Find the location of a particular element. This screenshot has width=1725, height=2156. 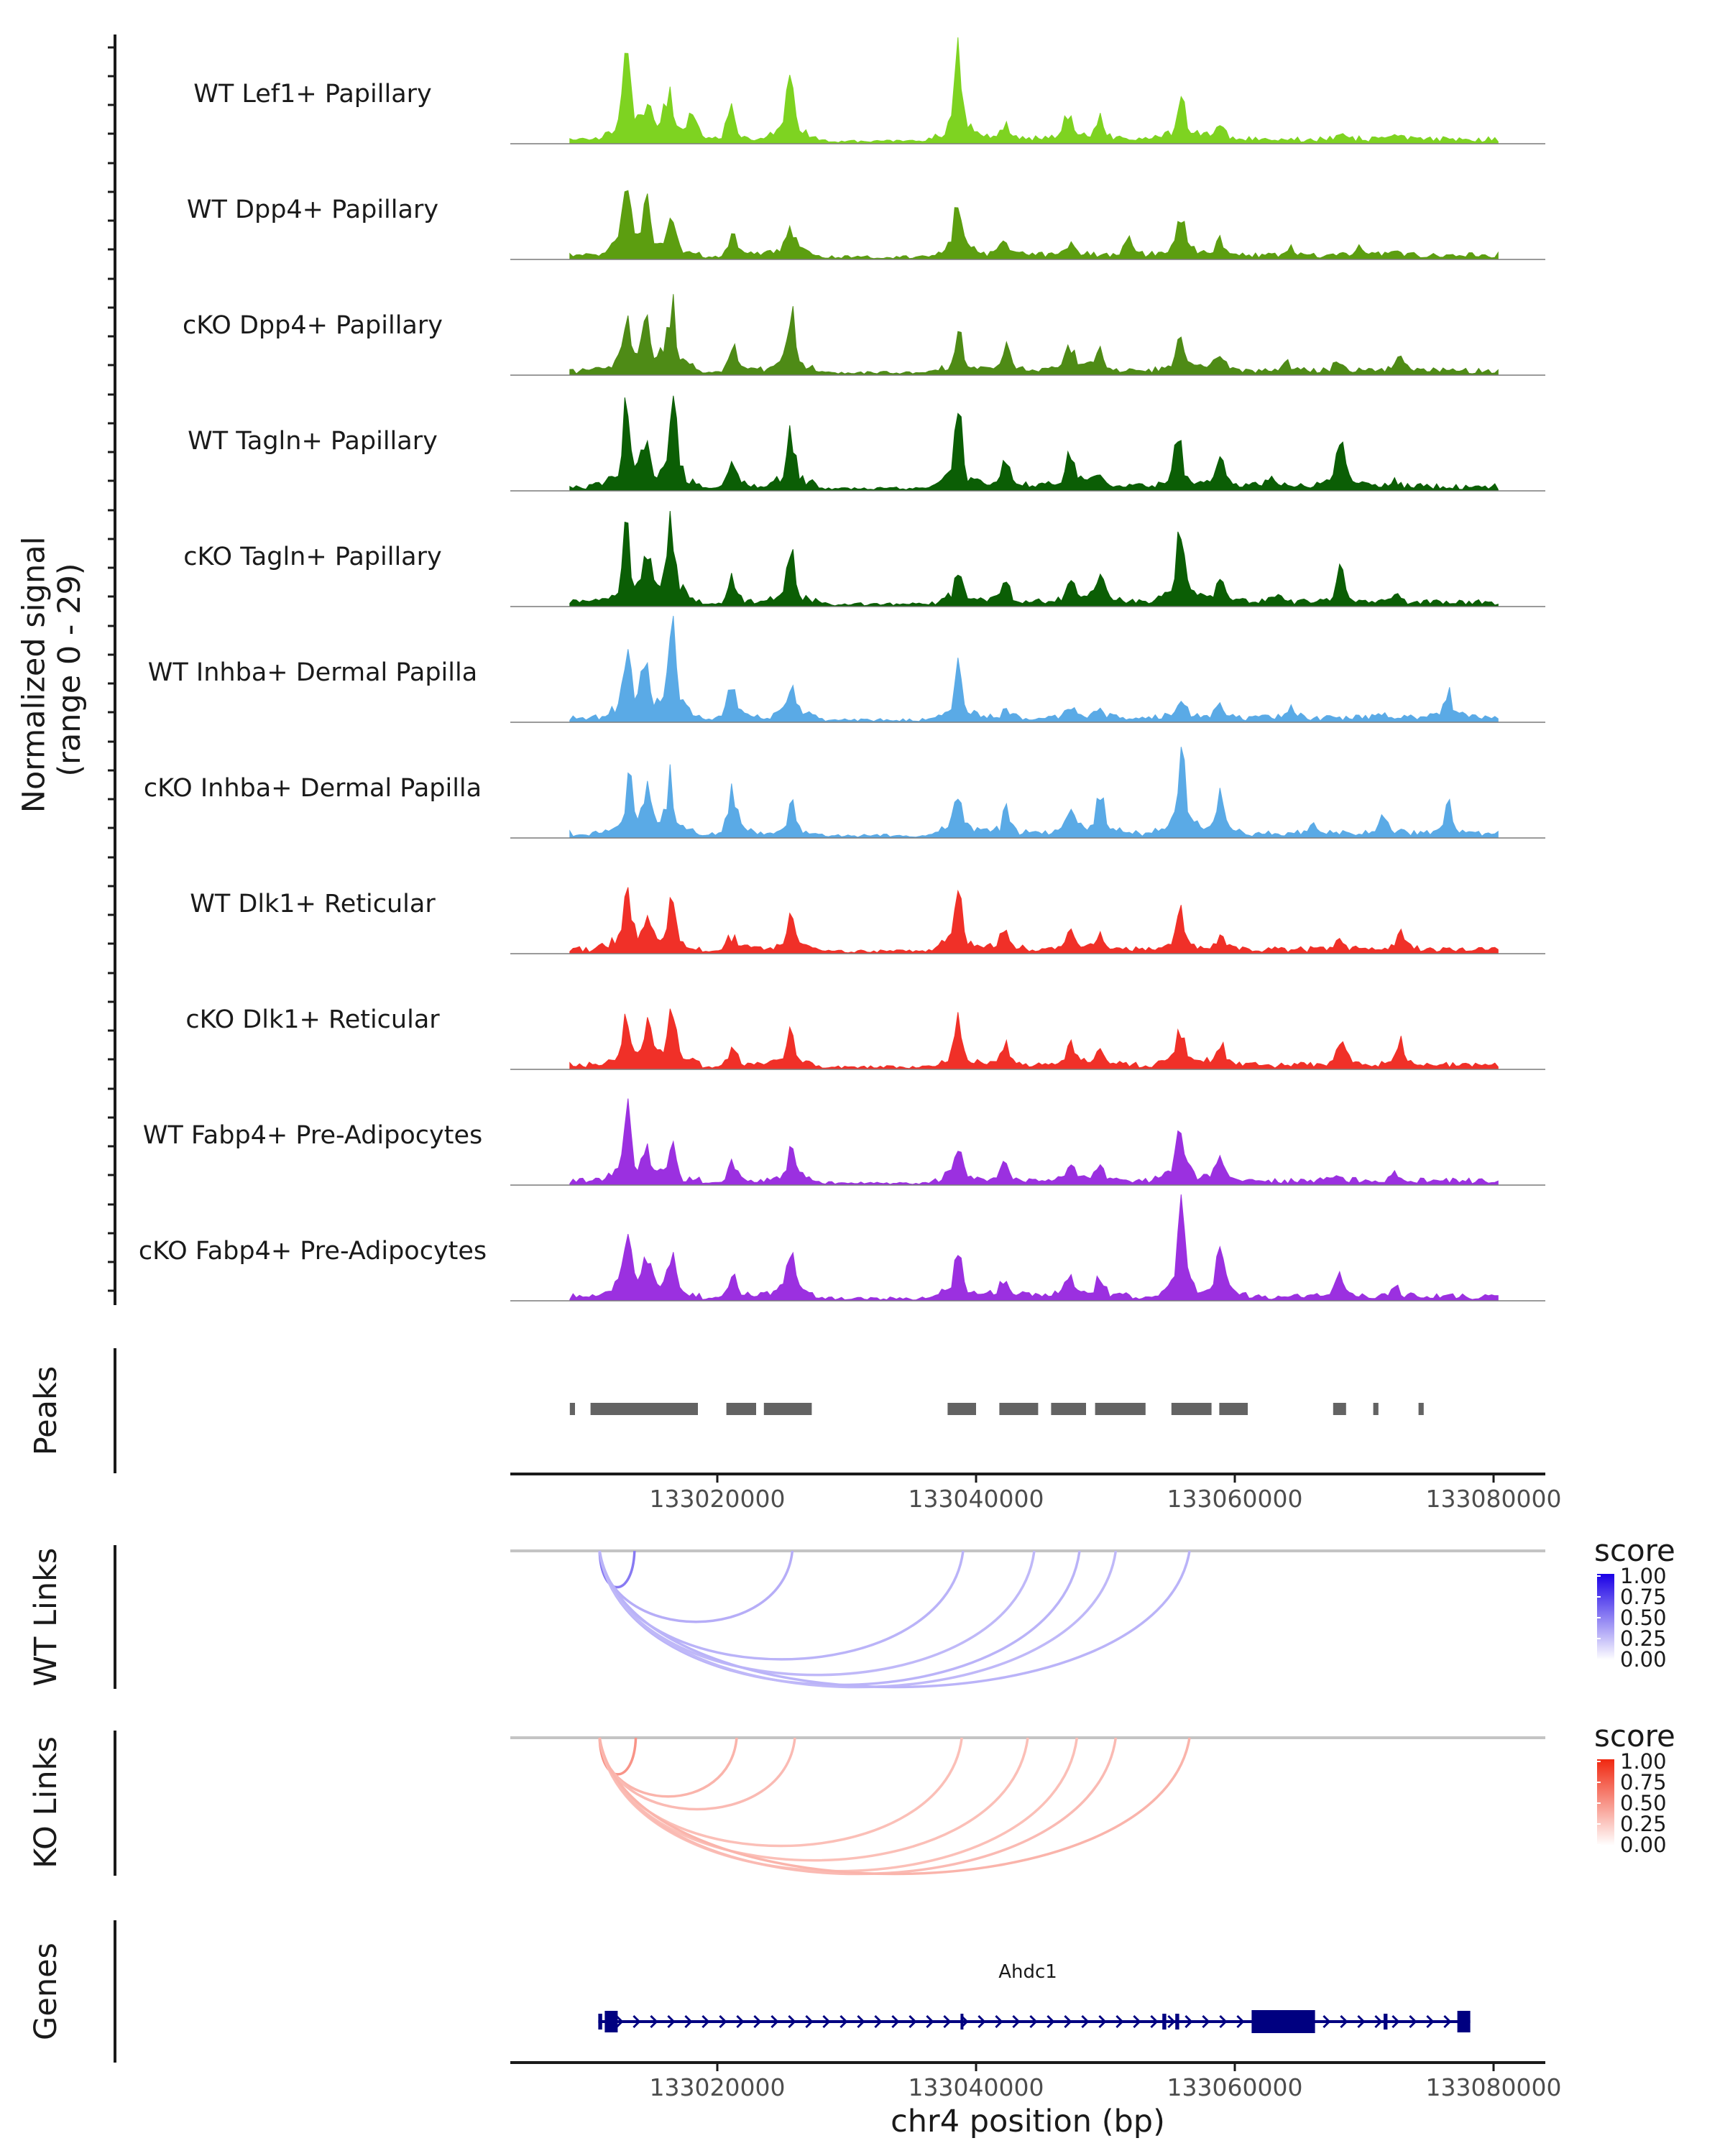

coverage-y-axis-title-line2: (range 0 - 29) is located at coordinates (70, 669).